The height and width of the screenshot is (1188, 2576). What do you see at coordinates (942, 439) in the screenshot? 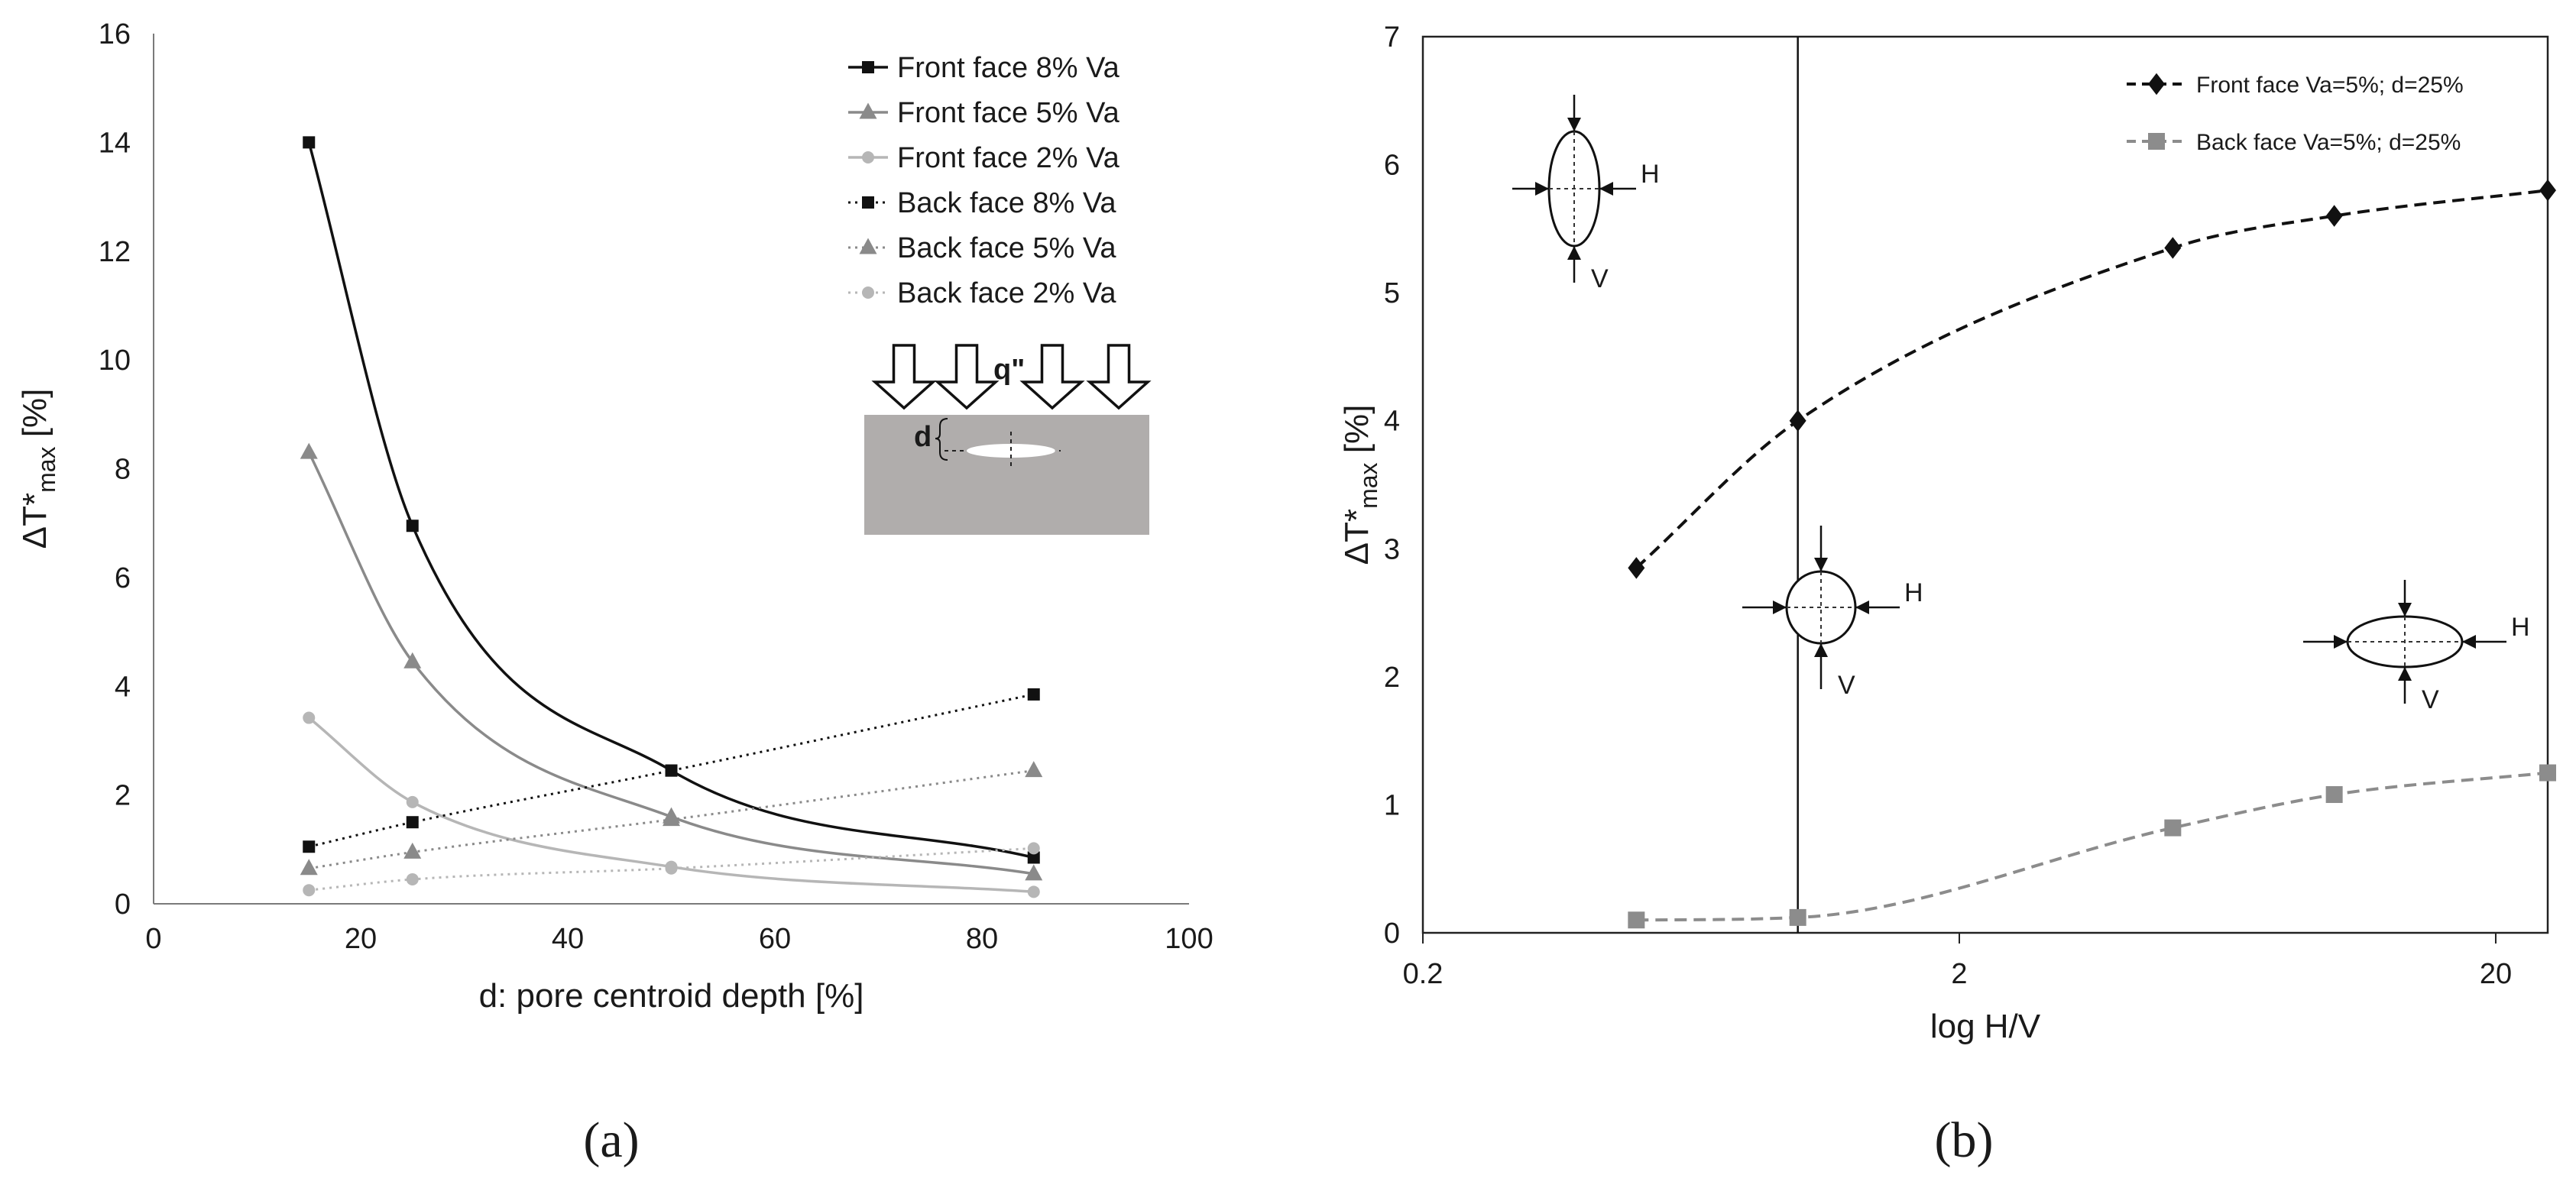
I see `depth-brace` at bounding box center [942, 439].